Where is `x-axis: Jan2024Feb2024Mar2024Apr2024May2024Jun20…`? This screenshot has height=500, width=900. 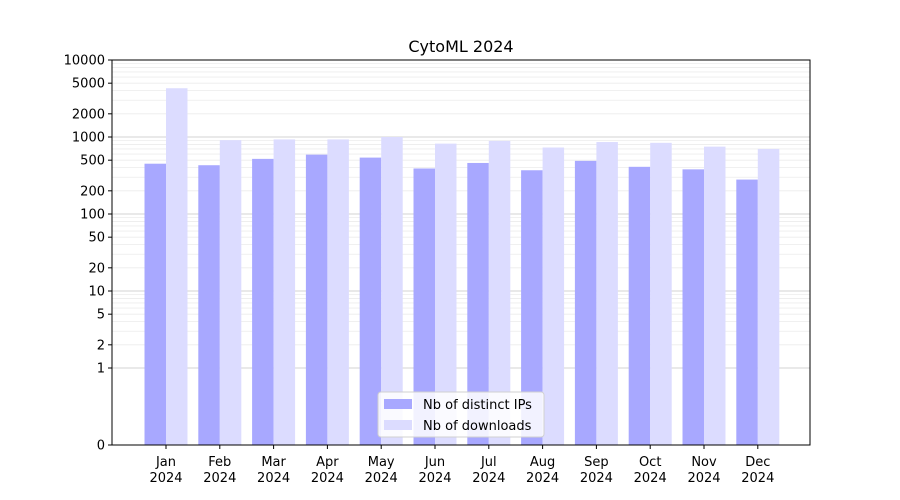 x-axis: Jan2024Feb2024Mar2024Apr2024May2024Jun20… is located at coordinates (461, 465).